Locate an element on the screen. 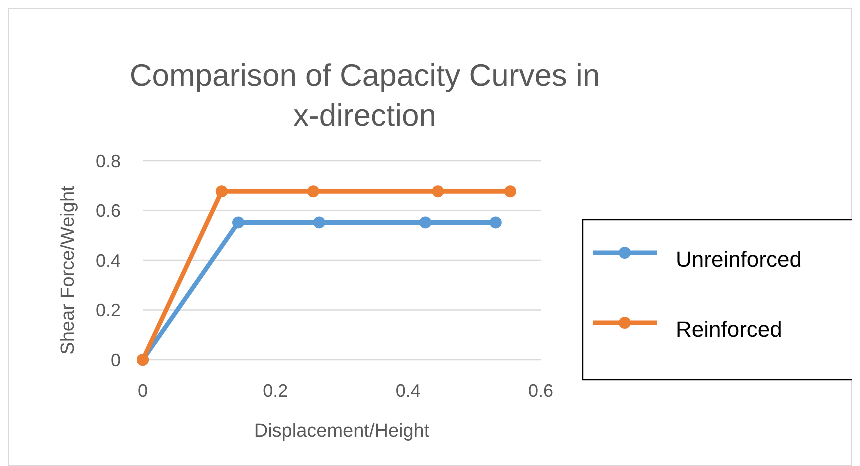  legend-label: Unreinforced is located at coordinates (739, 259).